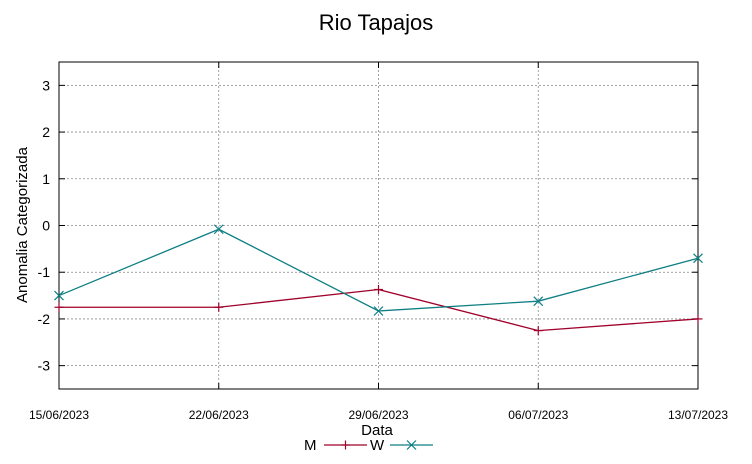  What do you see at coordinates (345, 445) in the screenshot?
I see `legend-marker-M` at bounding box center [345, 445].